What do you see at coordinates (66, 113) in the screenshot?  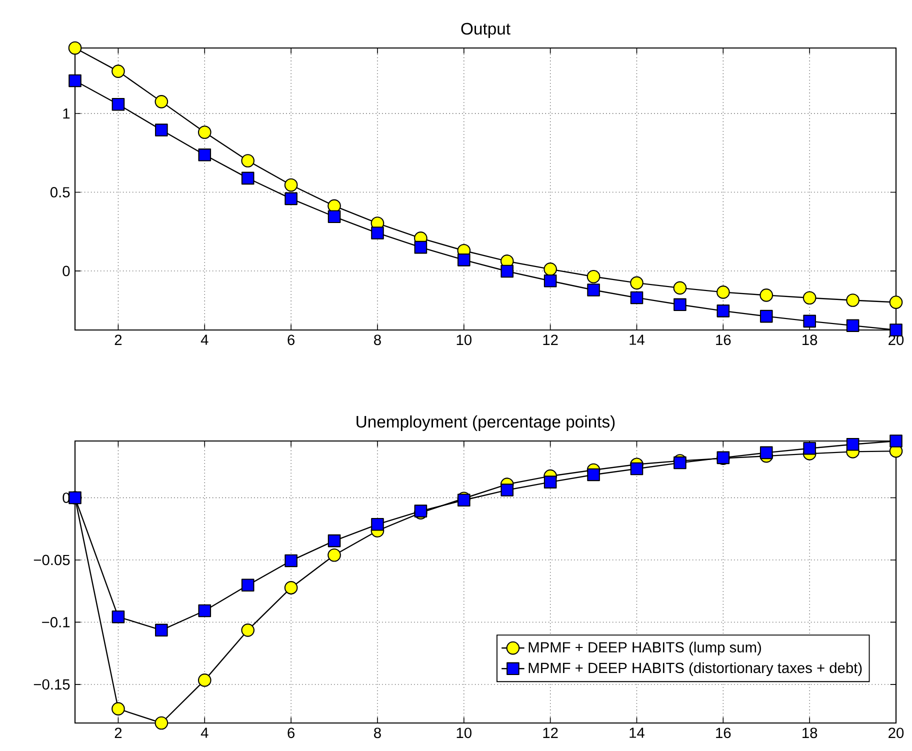 I see `y-tick-label: 1` at bounding box center [66, 113].